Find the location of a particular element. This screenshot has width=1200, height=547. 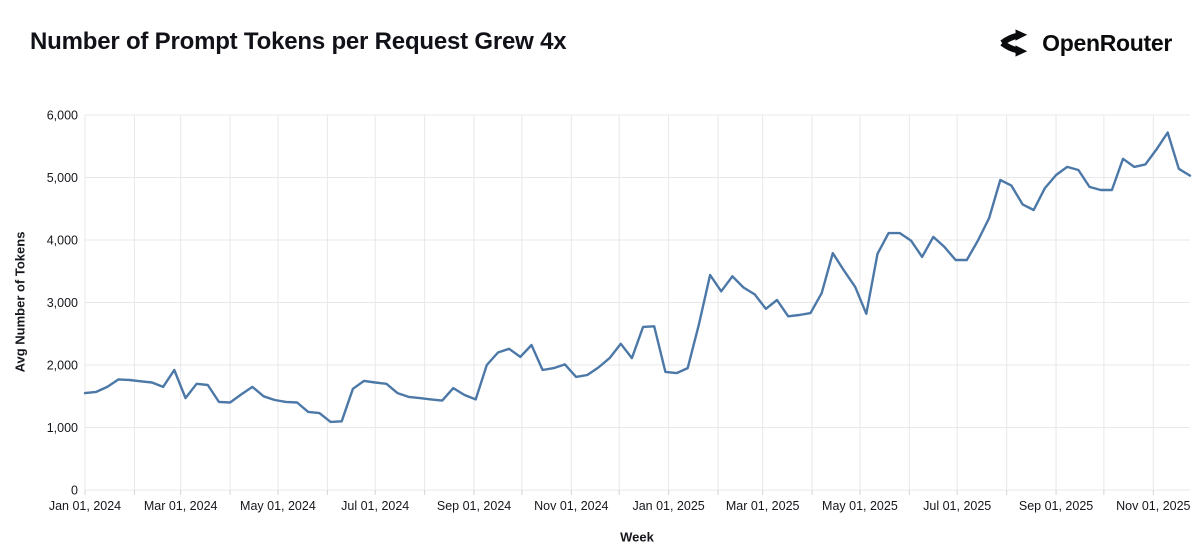

y-tick-label: 4,000 is located at coordinates (62, 241).